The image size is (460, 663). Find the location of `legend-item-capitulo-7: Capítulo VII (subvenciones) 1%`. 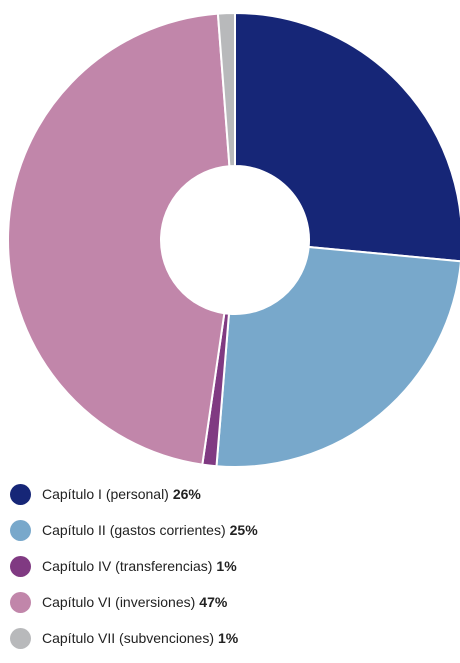

legend-item-capitulo-7: Capítulo VII (subvenciones) 1% is located at coordinates (134, 638).